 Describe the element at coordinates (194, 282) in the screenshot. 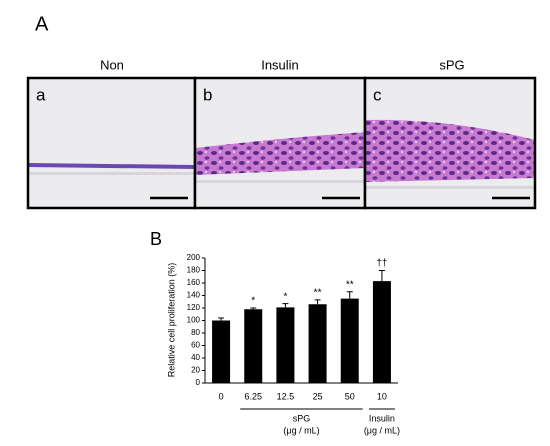

I see `y-tick-label: 160` at that location.